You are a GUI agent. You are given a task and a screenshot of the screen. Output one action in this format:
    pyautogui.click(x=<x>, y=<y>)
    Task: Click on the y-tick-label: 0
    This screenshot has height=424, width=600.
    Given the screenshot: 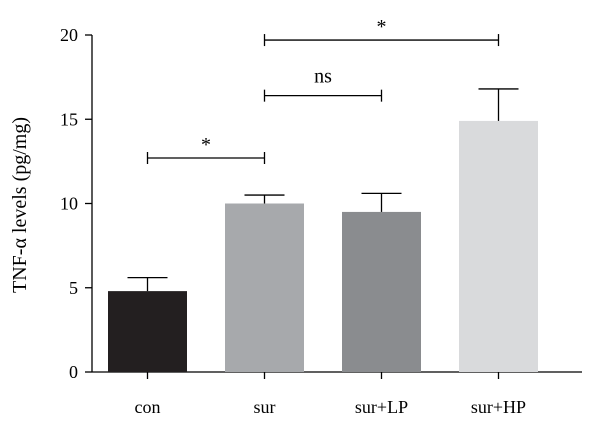 What is the action you would take?
    pyautogui.click(x=73, y=372)
    